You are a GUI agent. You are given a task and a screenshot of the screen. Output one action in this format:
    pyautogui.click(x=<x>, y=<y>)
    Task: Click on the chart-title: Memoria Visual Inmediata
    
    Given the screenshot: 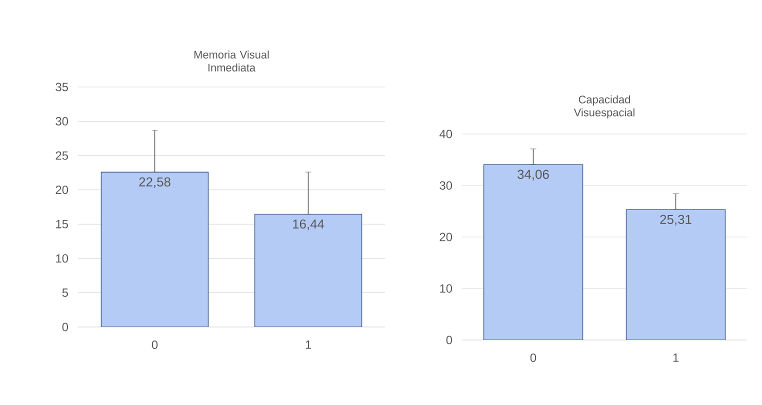 What is the action you would take?
    pyautogui.click(x=231, y=61)
    